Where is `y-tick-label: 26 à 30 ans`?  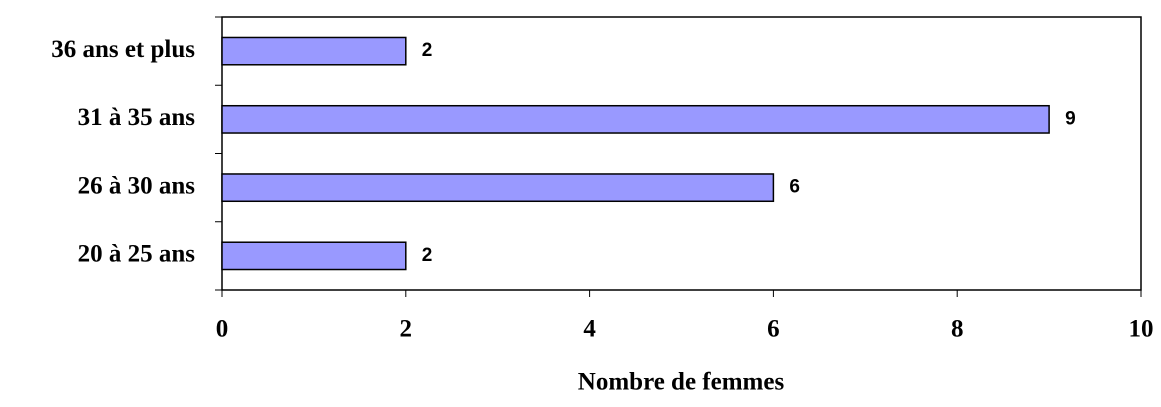
y-tick-label: 26 à 30 ans is located at coordinates (137, 185).